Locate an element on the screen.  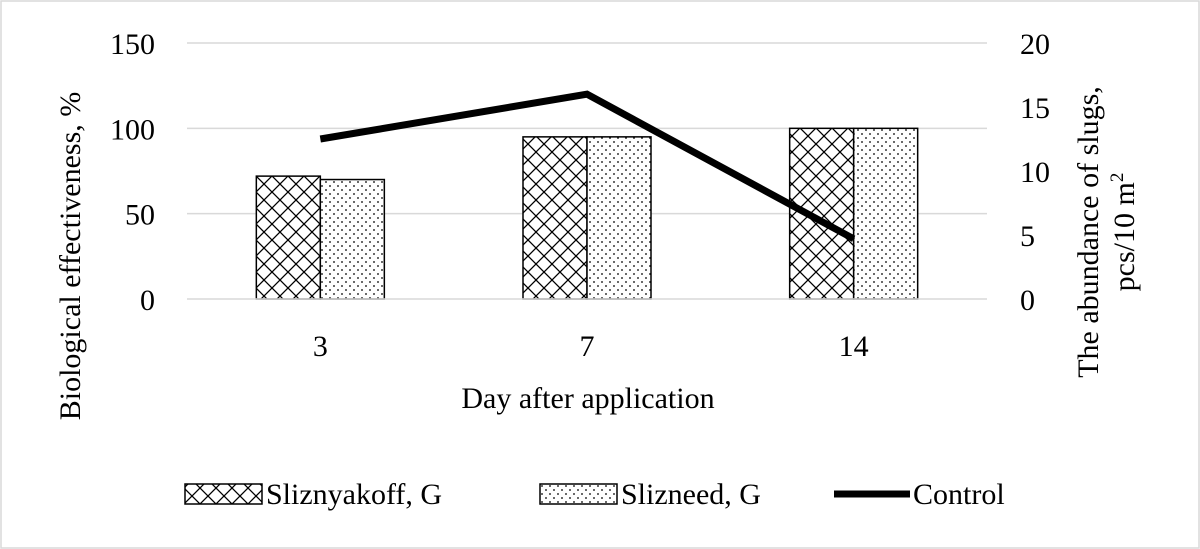
y2-tick-label: 10 is located at coordinates (1035, 172).